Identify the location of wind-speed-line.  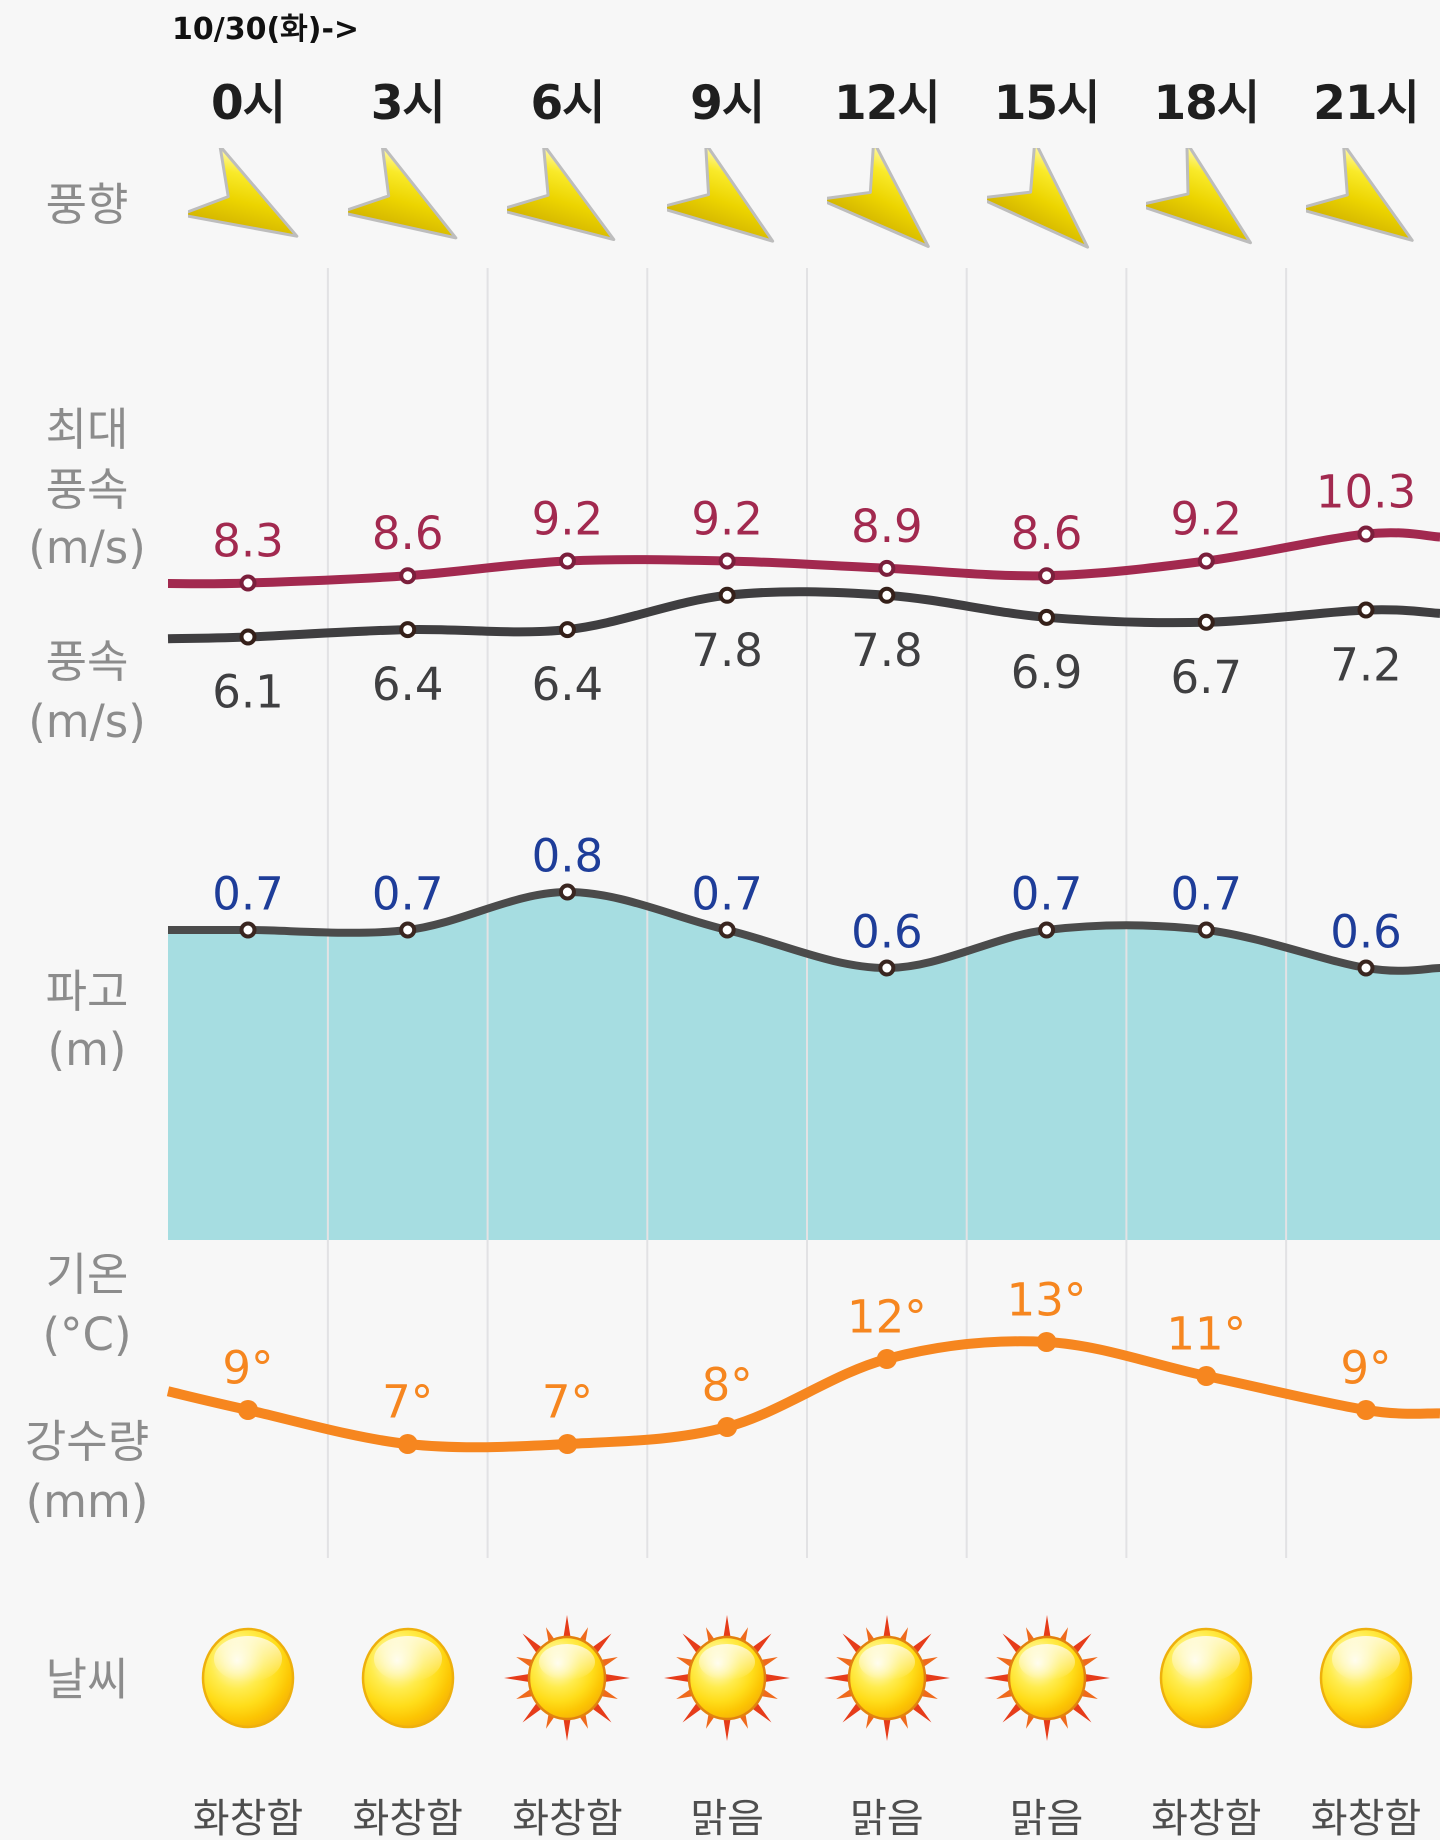
(803, 615).